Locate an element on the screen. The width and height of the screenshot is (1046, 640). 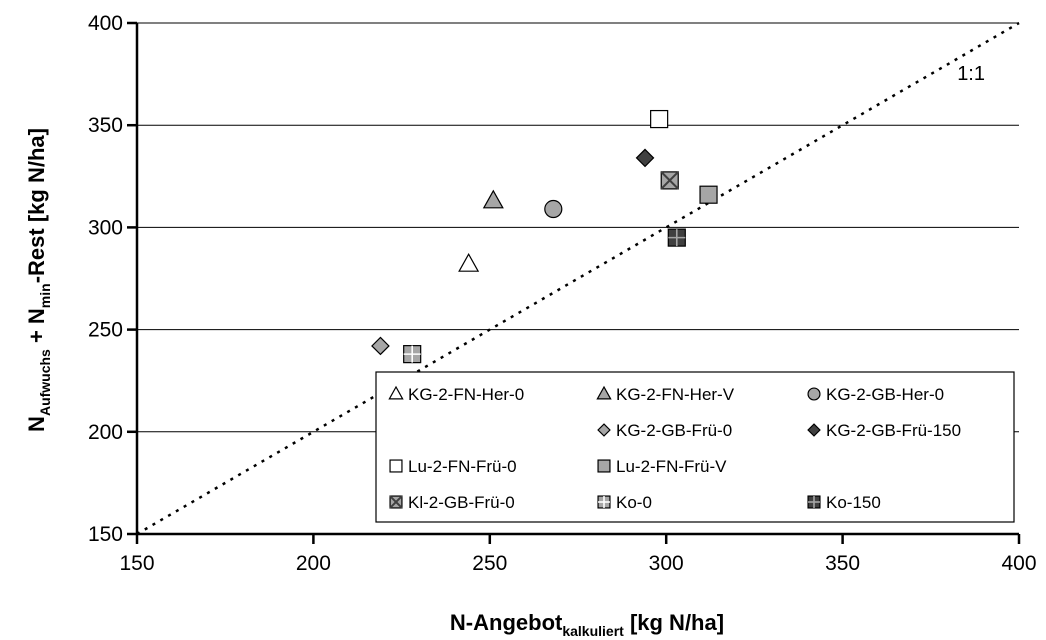
x-tick-label-350: 350 is located at coordinates (842, 563).